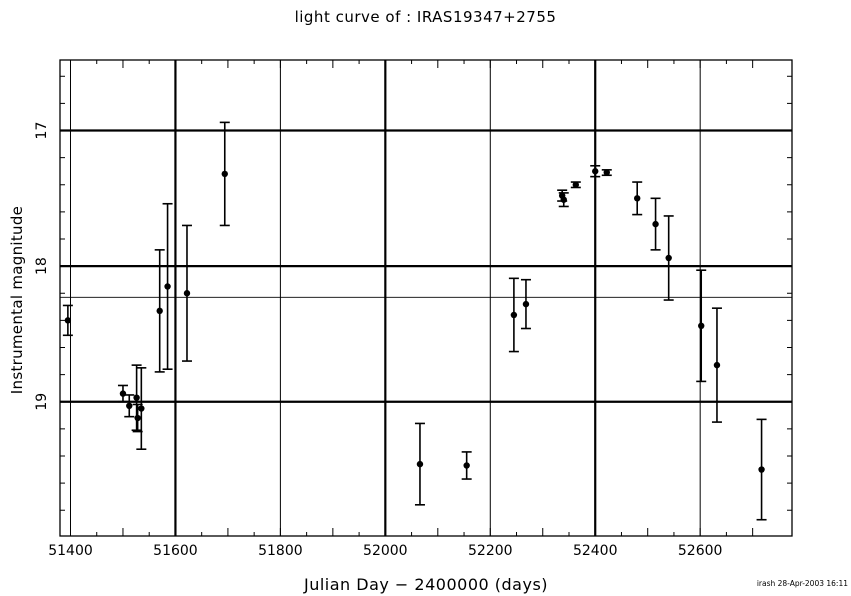 The width and height of the screenshot is (851, 596). I want to click on x-tick-label: 52600, so click(700, 551).